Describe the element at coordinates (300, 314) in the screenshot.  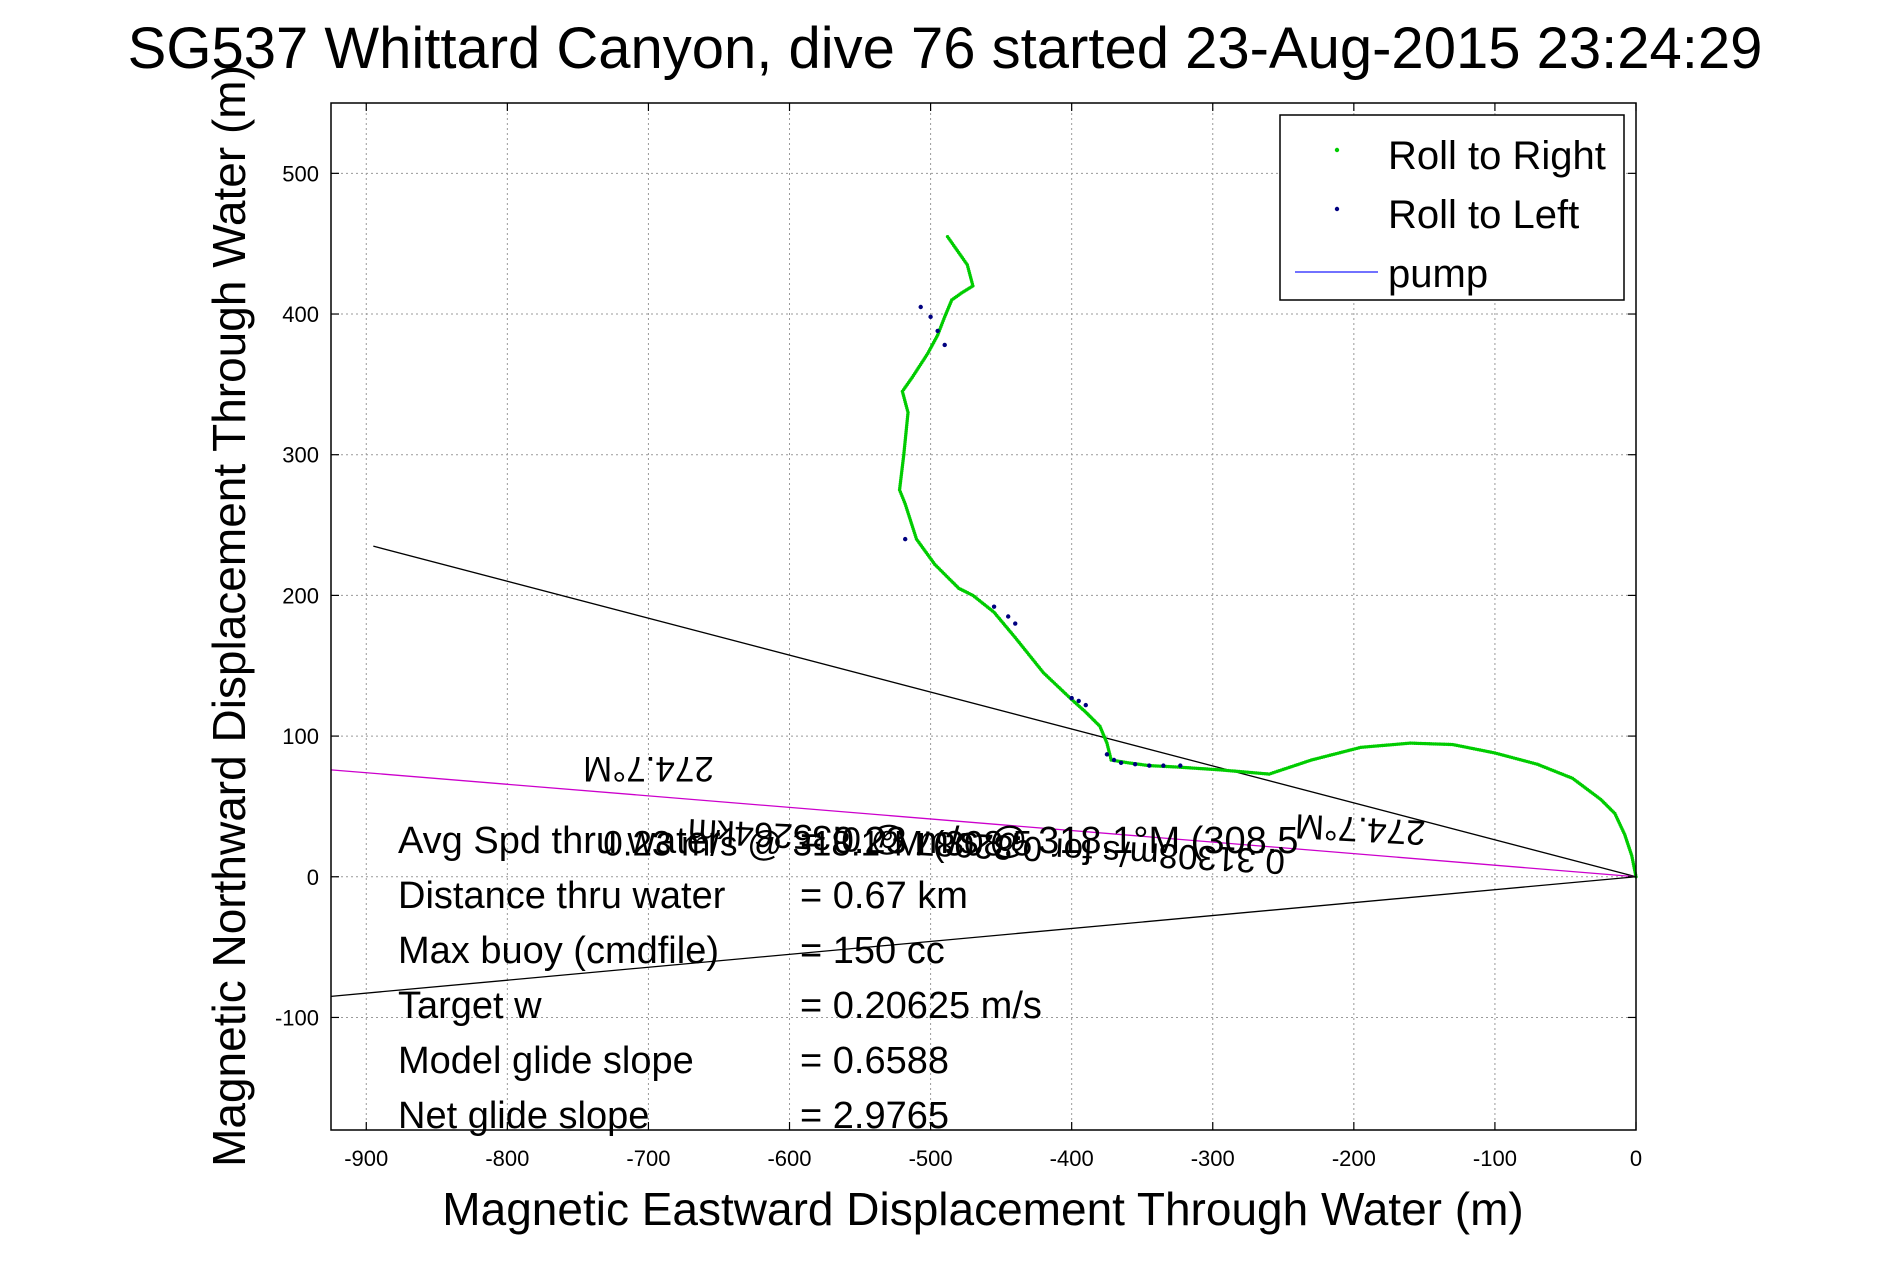
I see `y-tick-label: 400` at that location.